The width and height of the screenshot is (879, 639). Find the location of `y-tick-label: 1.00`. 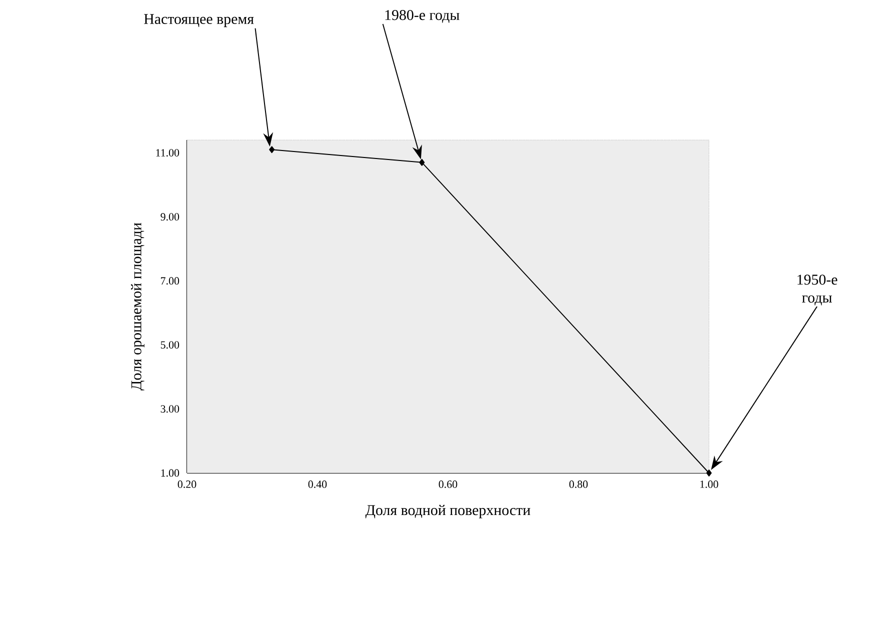

y-tick-label: 1.00 is located at coordinates (170, 473).